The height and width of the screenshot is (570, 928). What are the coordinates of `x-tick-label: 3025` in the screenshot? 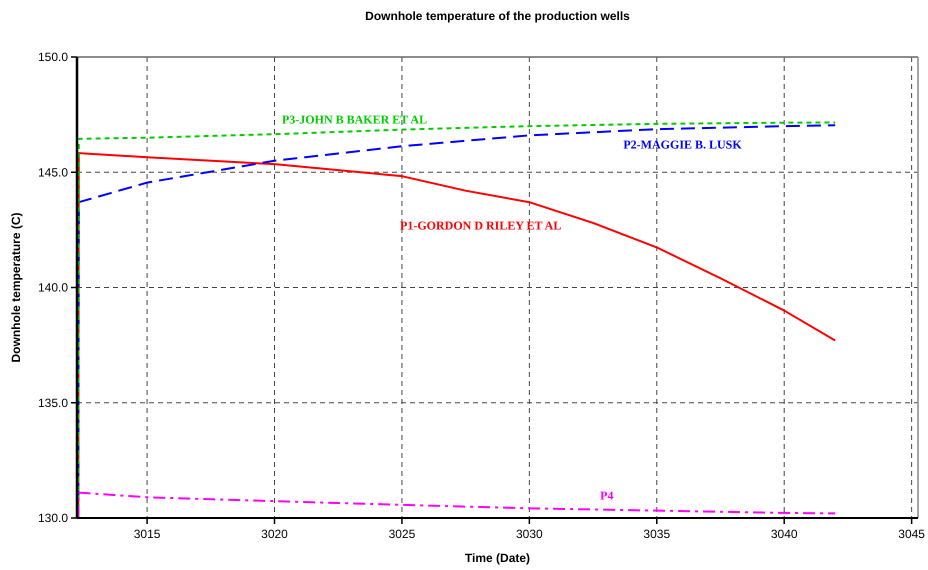 It's located at (402, 534).